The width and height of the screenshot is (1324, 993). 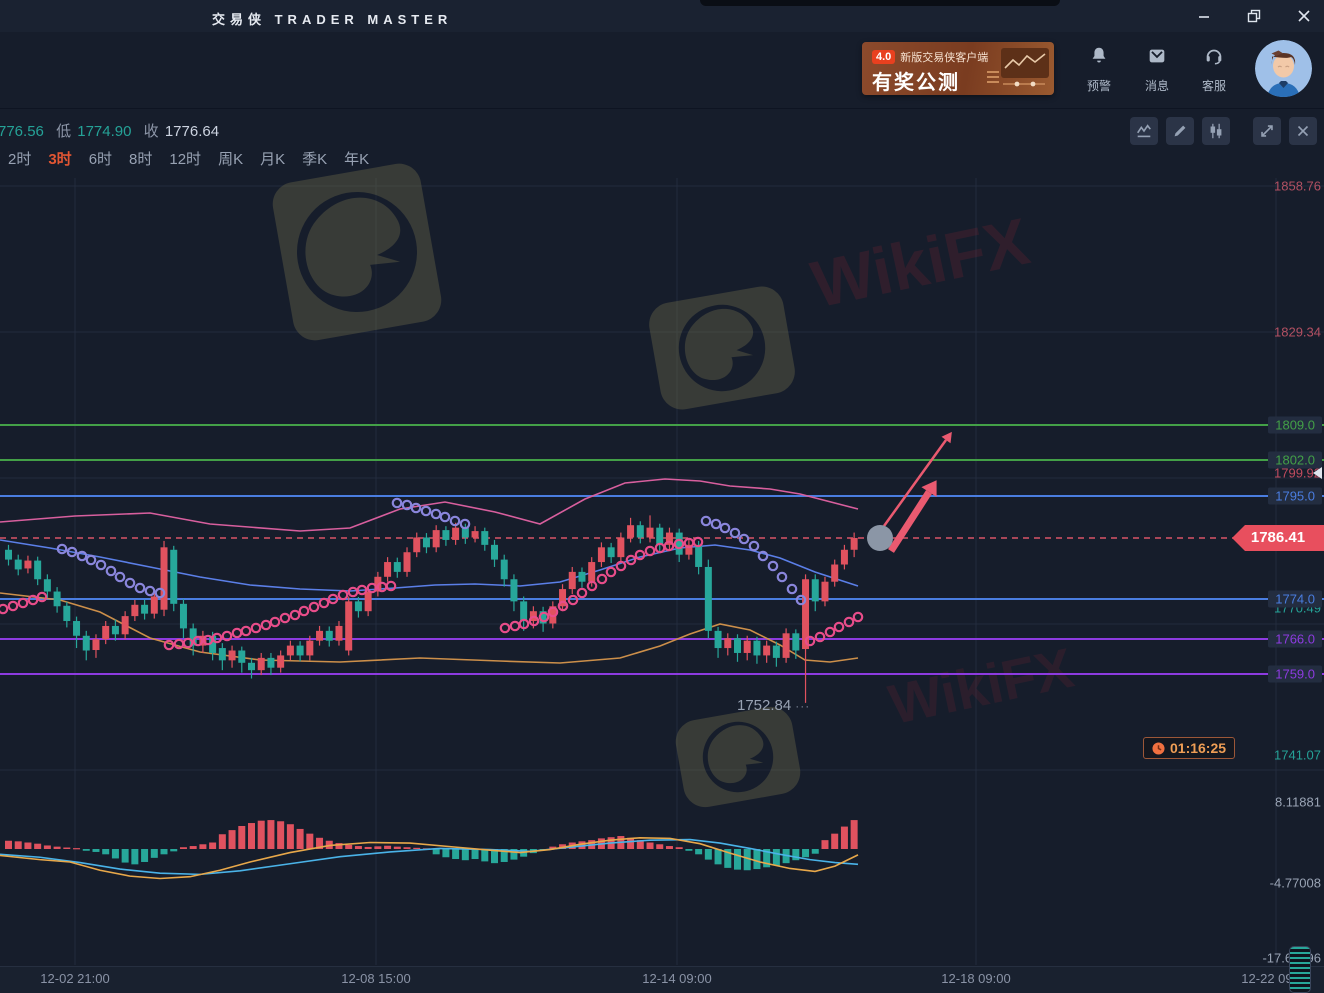 I want to click on alert-action: 预警, so click(x=1099, y=69).